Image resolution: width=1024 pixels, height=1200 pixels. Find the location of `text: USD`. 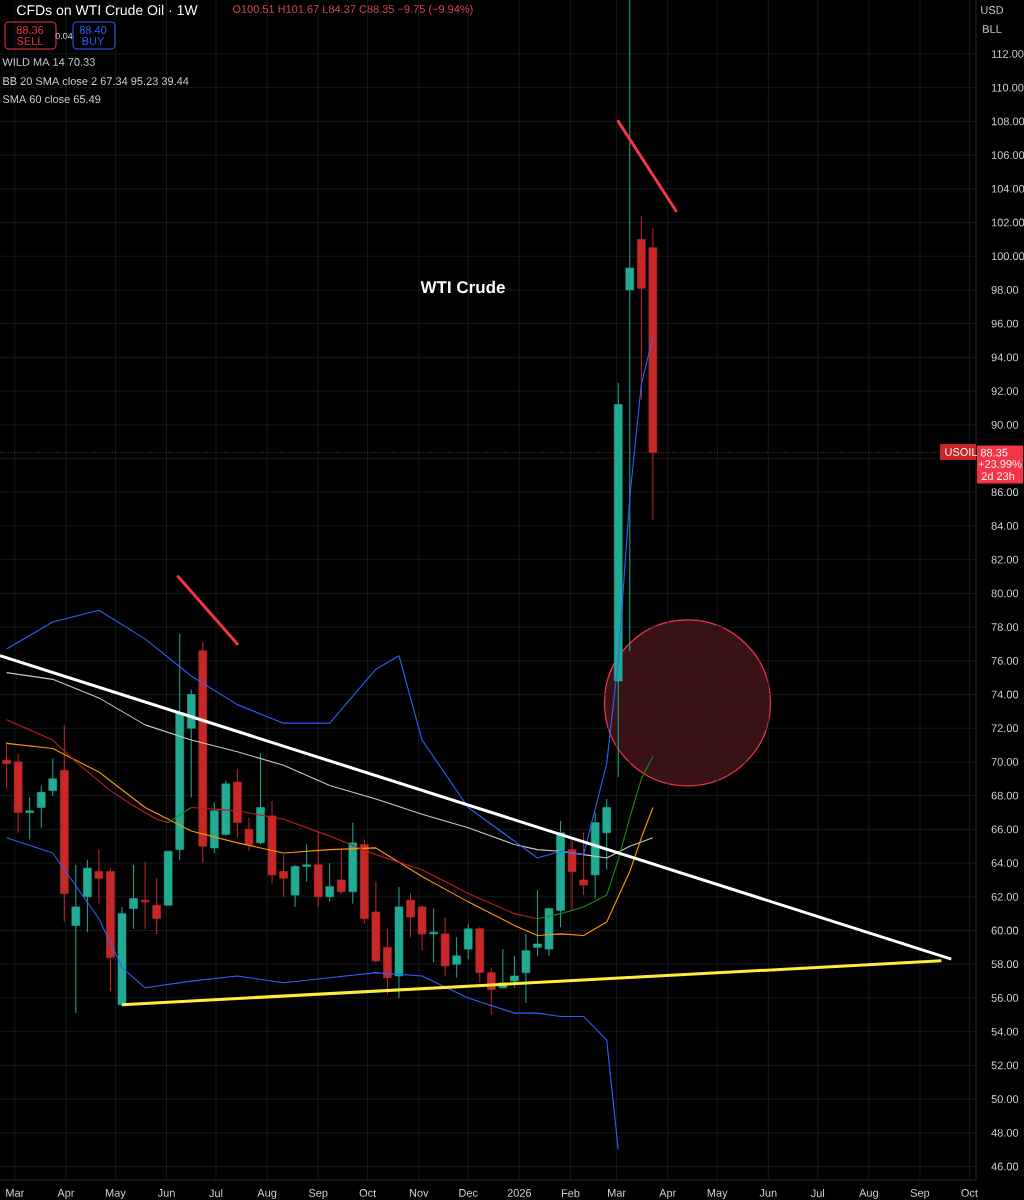

text: USD is located at coordinates (992, 10).